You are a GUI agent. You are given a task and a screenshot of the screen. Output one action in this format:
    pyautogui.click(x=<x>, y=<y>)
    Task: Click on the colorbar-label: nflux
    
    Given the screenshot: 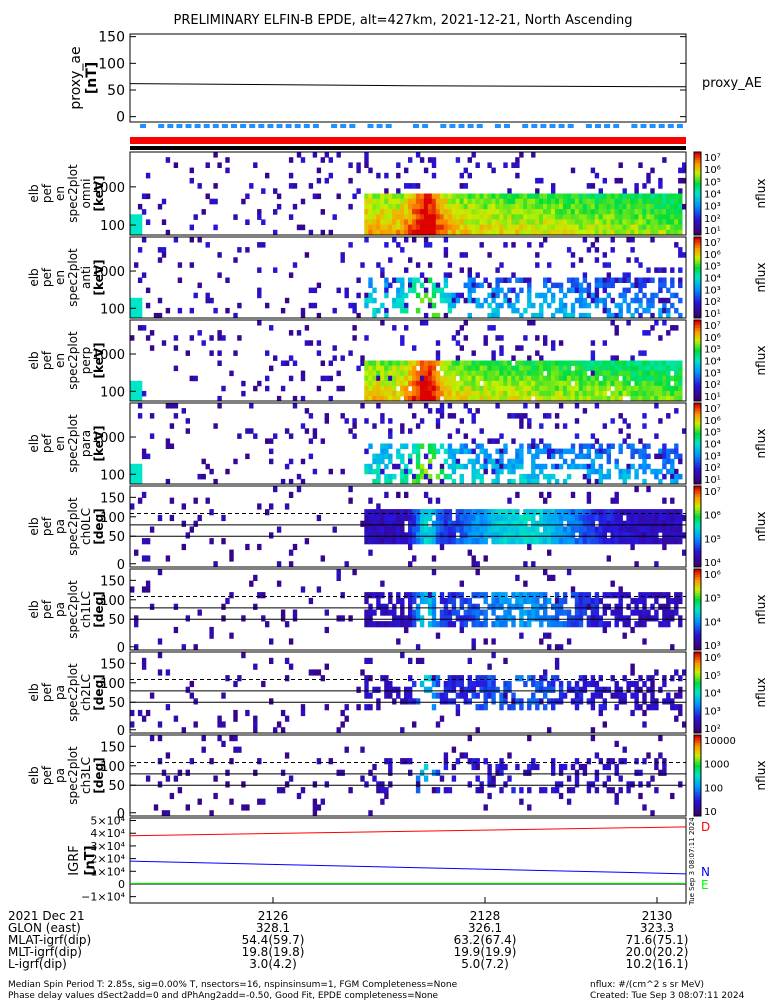 What is the action you would take?
    pyautogui.click(x=761, y=693)
    